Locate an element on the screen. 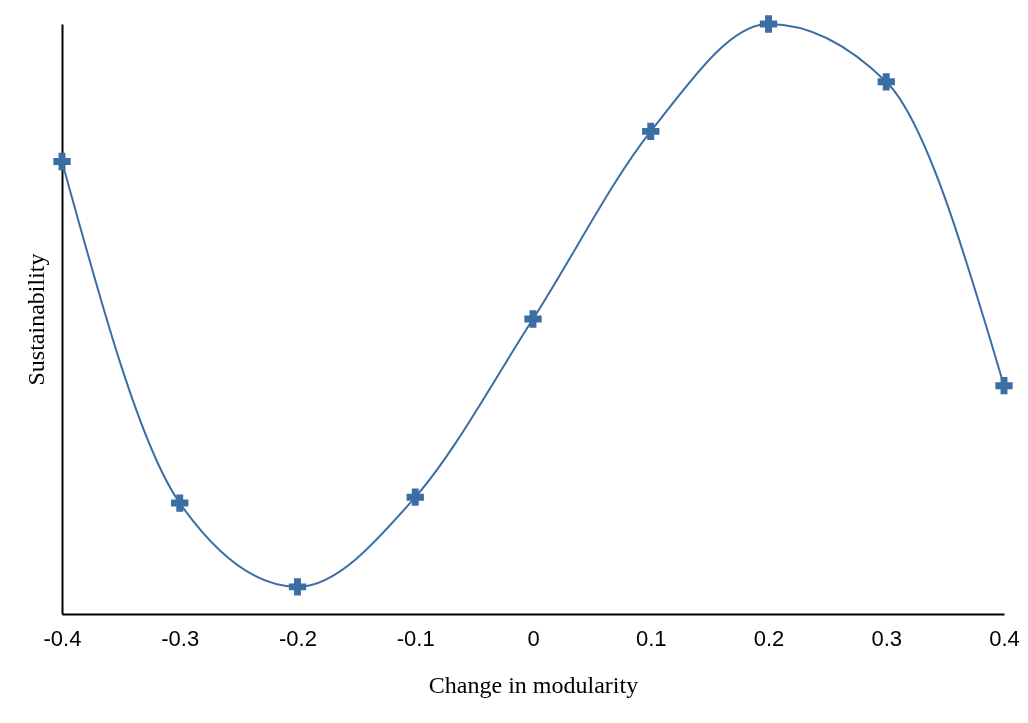 The image size is (1028, 723). y-axis-title: Sustainability is located at coordinates (35, 319).